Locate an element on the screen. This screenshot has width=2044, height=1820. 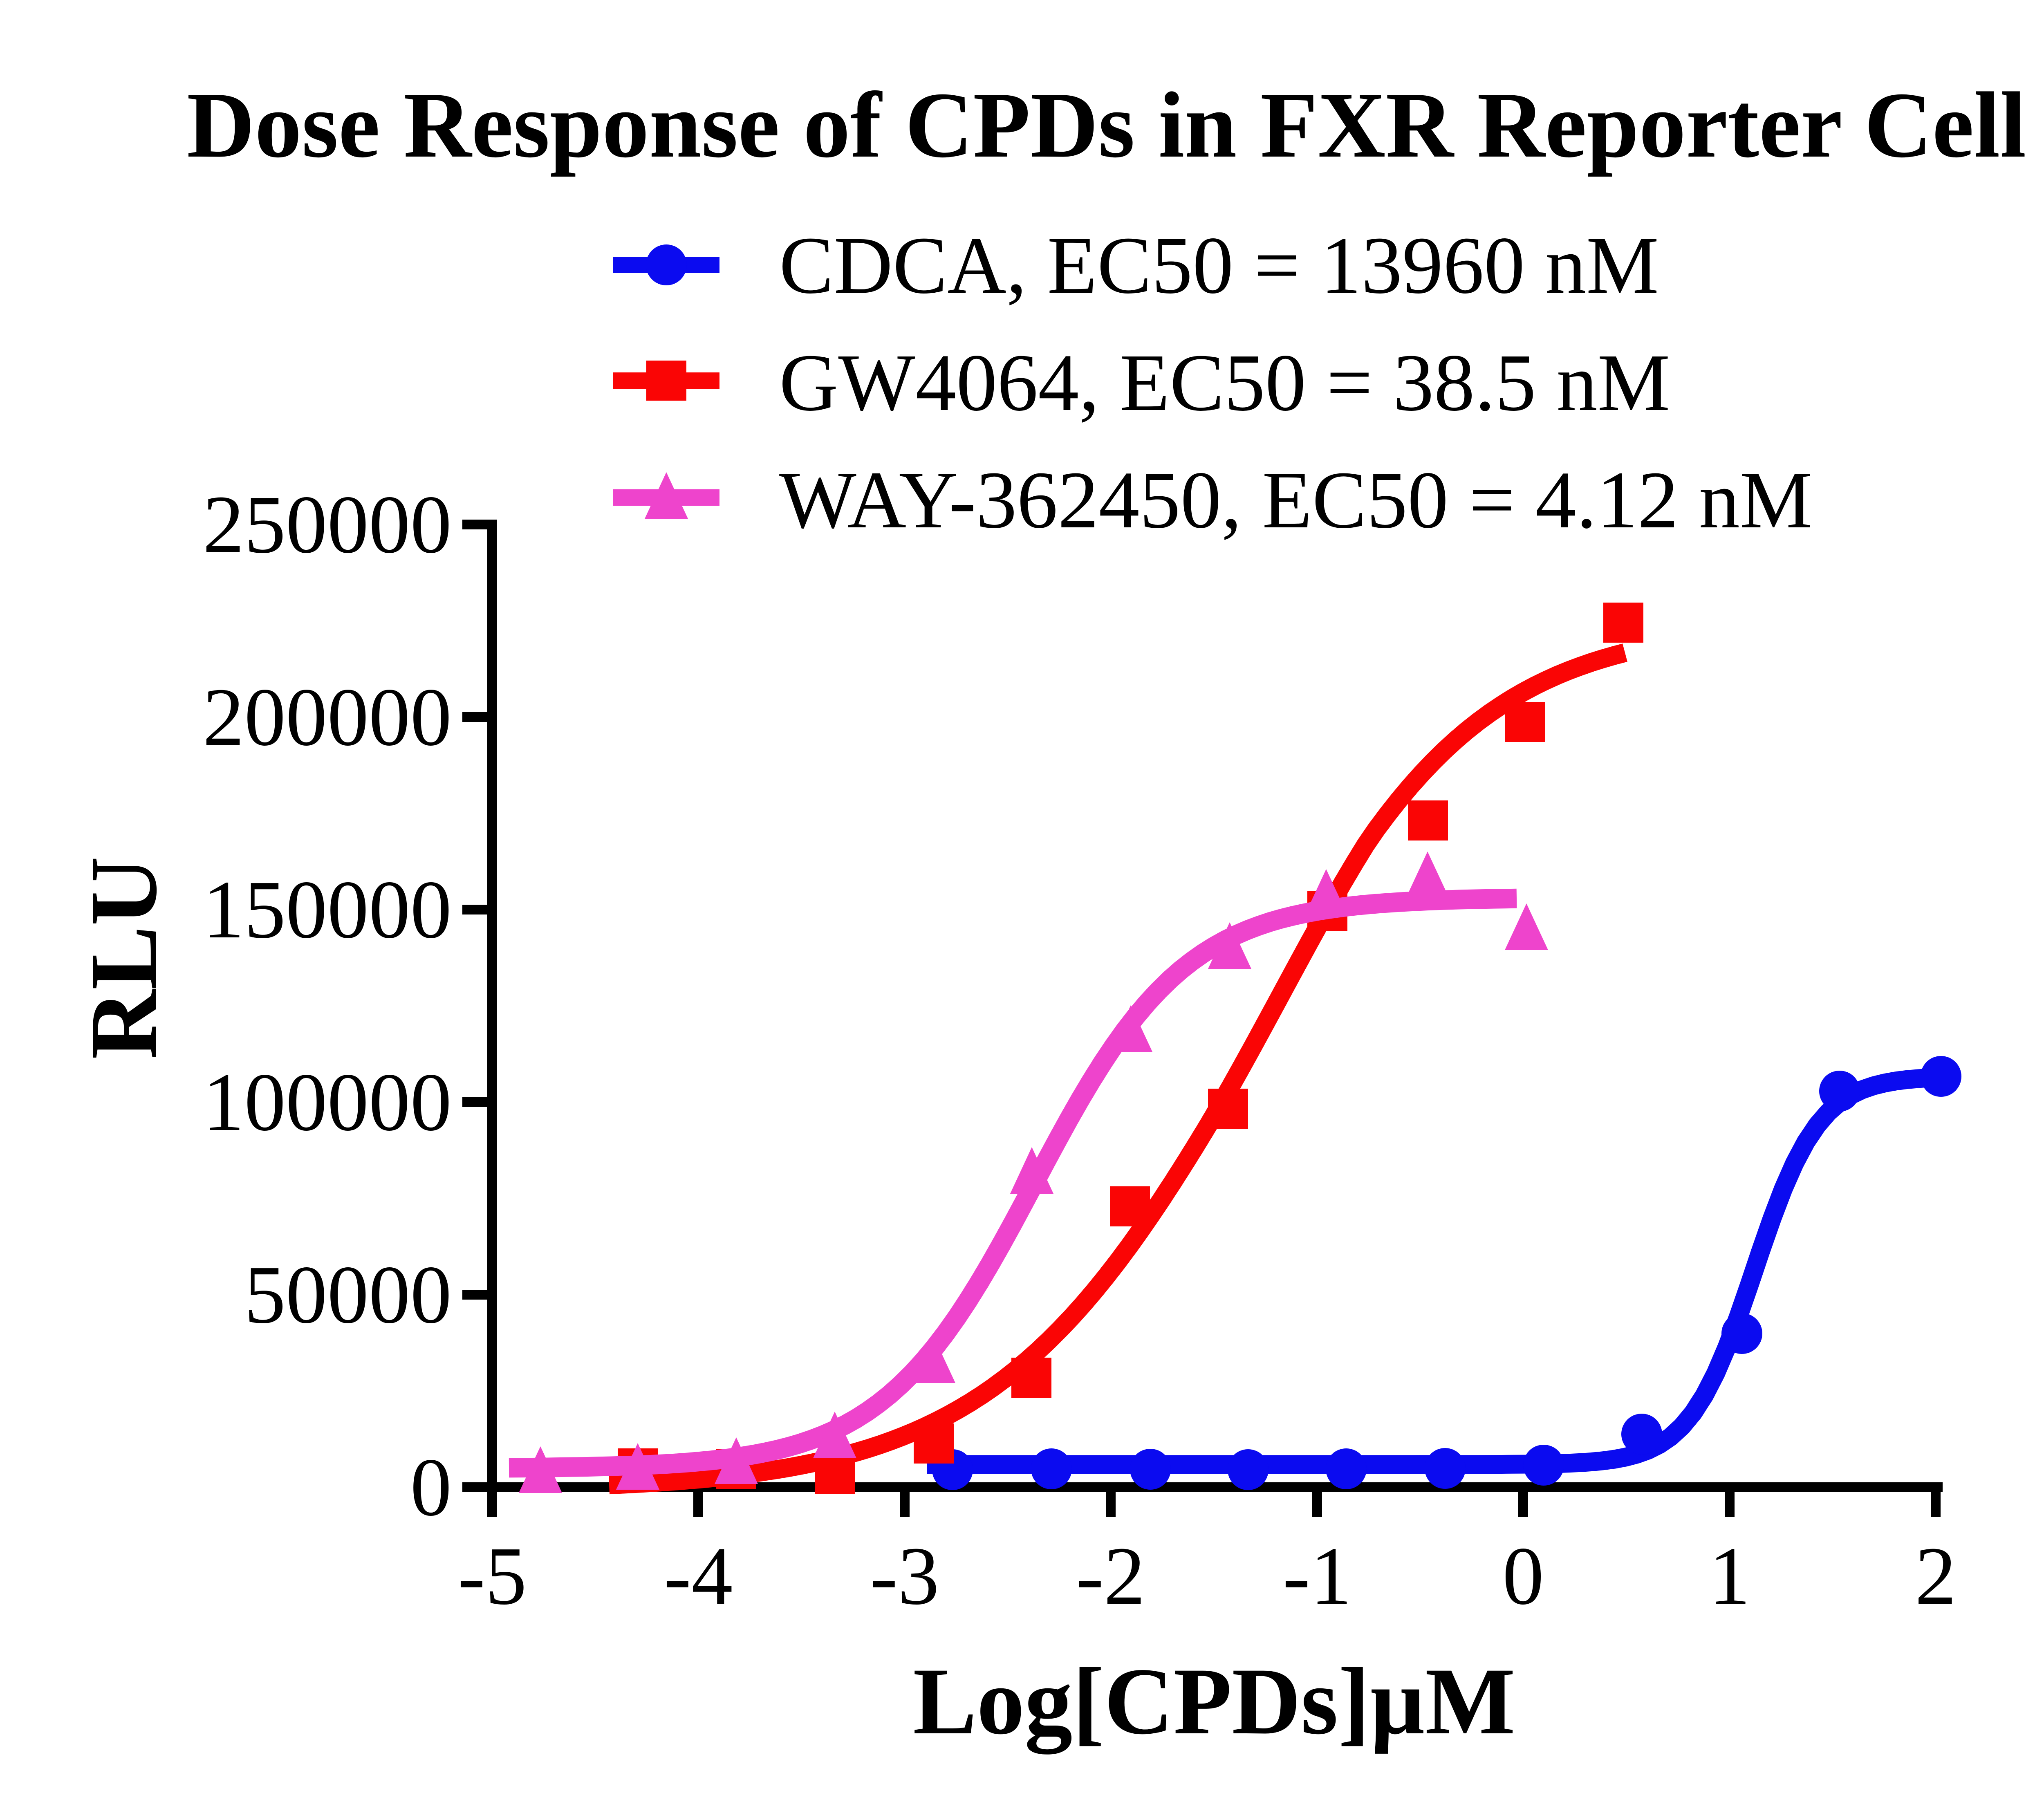
svg-text: -4 is located at coordinates (698, 1576).